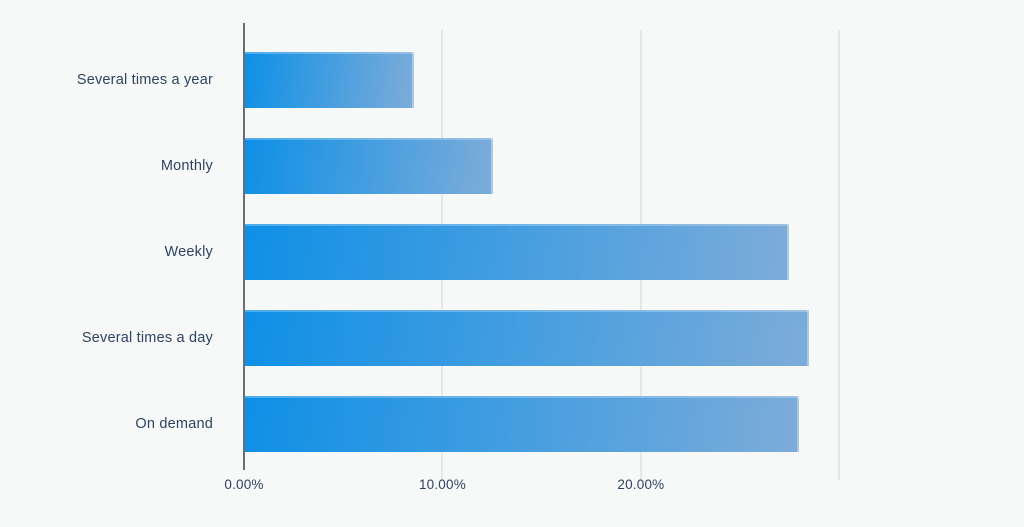  I want to click on x-tick-label: 20.00%, so click(641, 484).